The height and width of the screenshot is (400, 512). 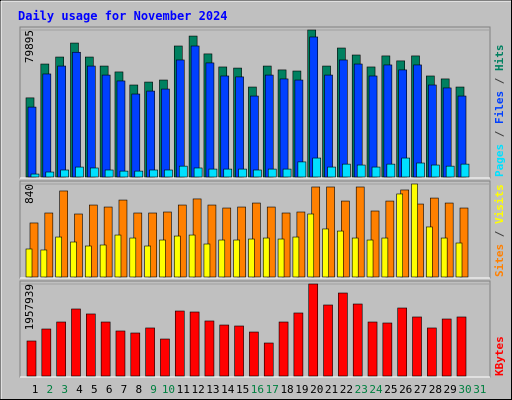 I want to click on y-tick-label: 1957939, so click(x=29, y=307).